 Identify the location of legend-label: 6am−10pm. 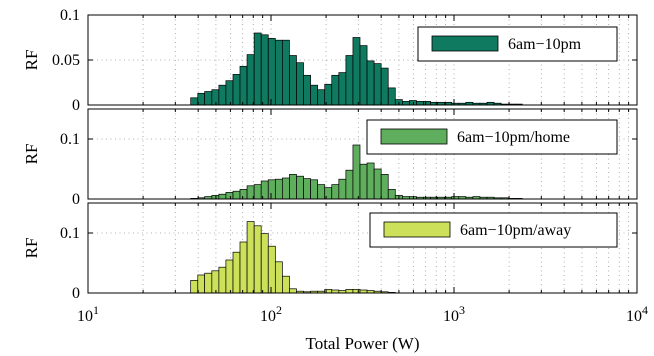
(545, 44).